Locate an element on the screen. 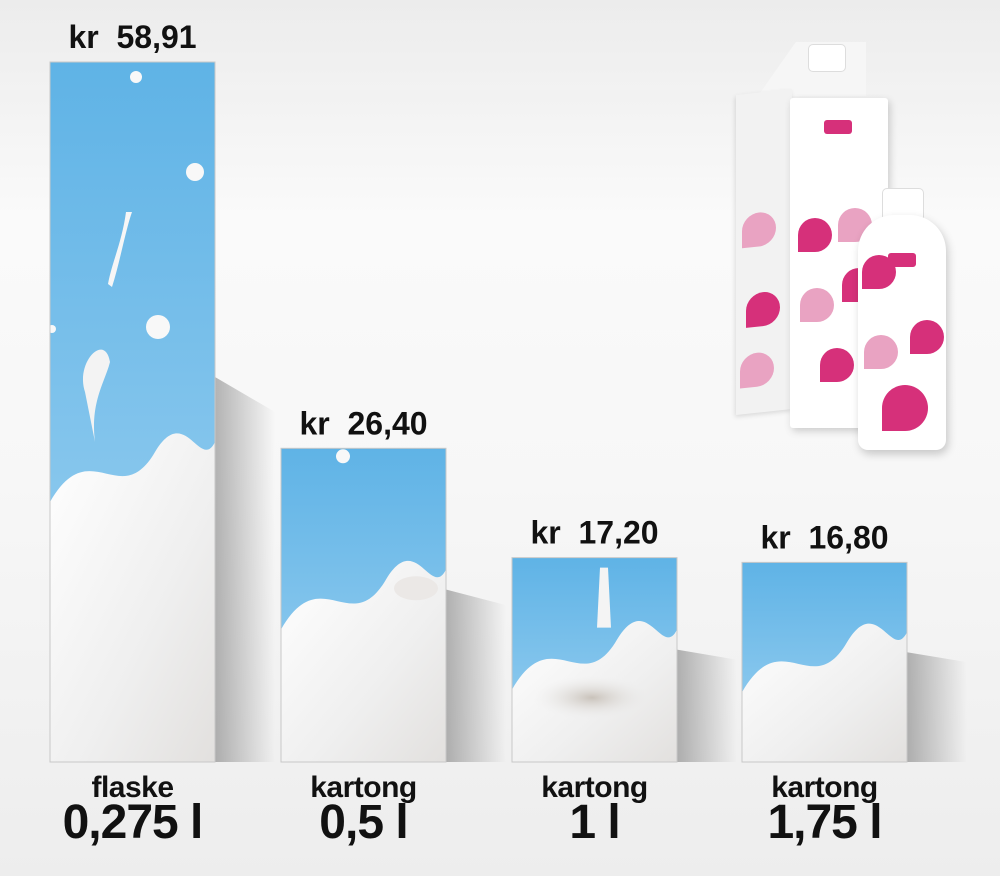  carton-cap-icon is located at coordinates (827, 58).